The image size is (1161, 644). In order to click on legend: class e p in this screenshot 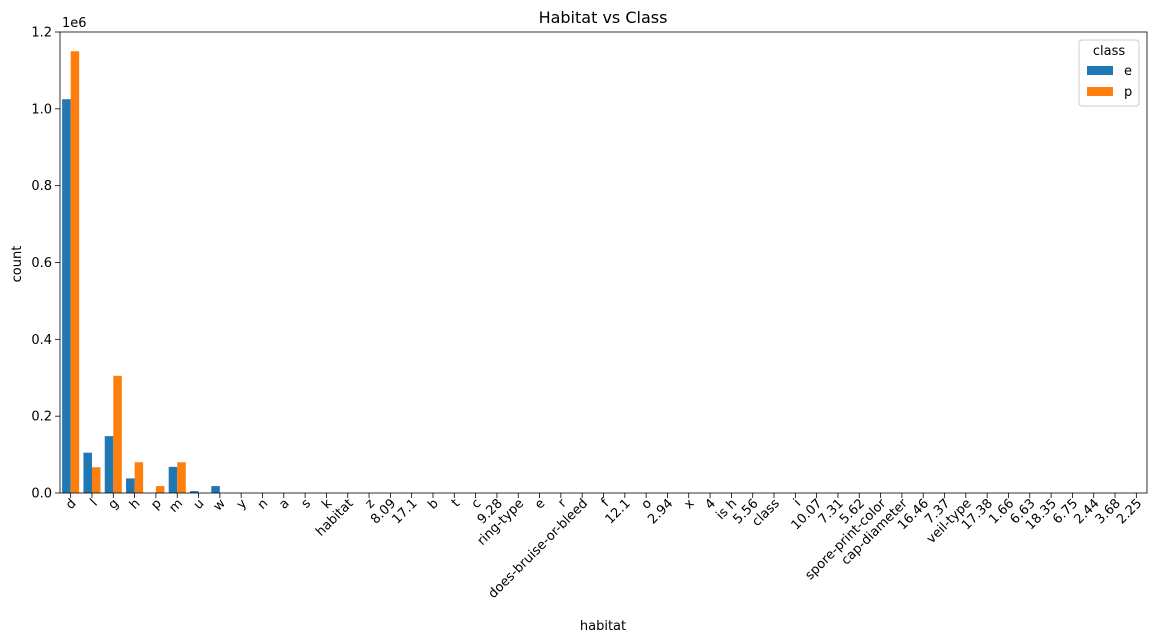, I will do `click(1109, 73)`.